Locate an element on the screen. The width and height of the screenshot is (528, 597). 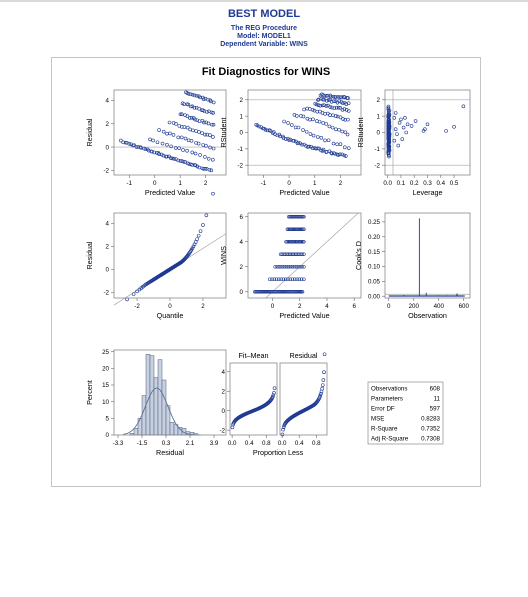
residual-fit-spread-fit-xtick-label: 0.0 is located at coordinates (232, 443).